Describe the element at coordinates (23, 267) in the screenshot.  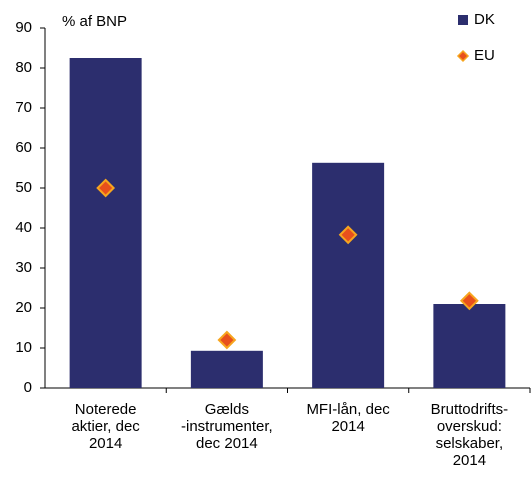
I see `y-tick-label: 30` at that location.